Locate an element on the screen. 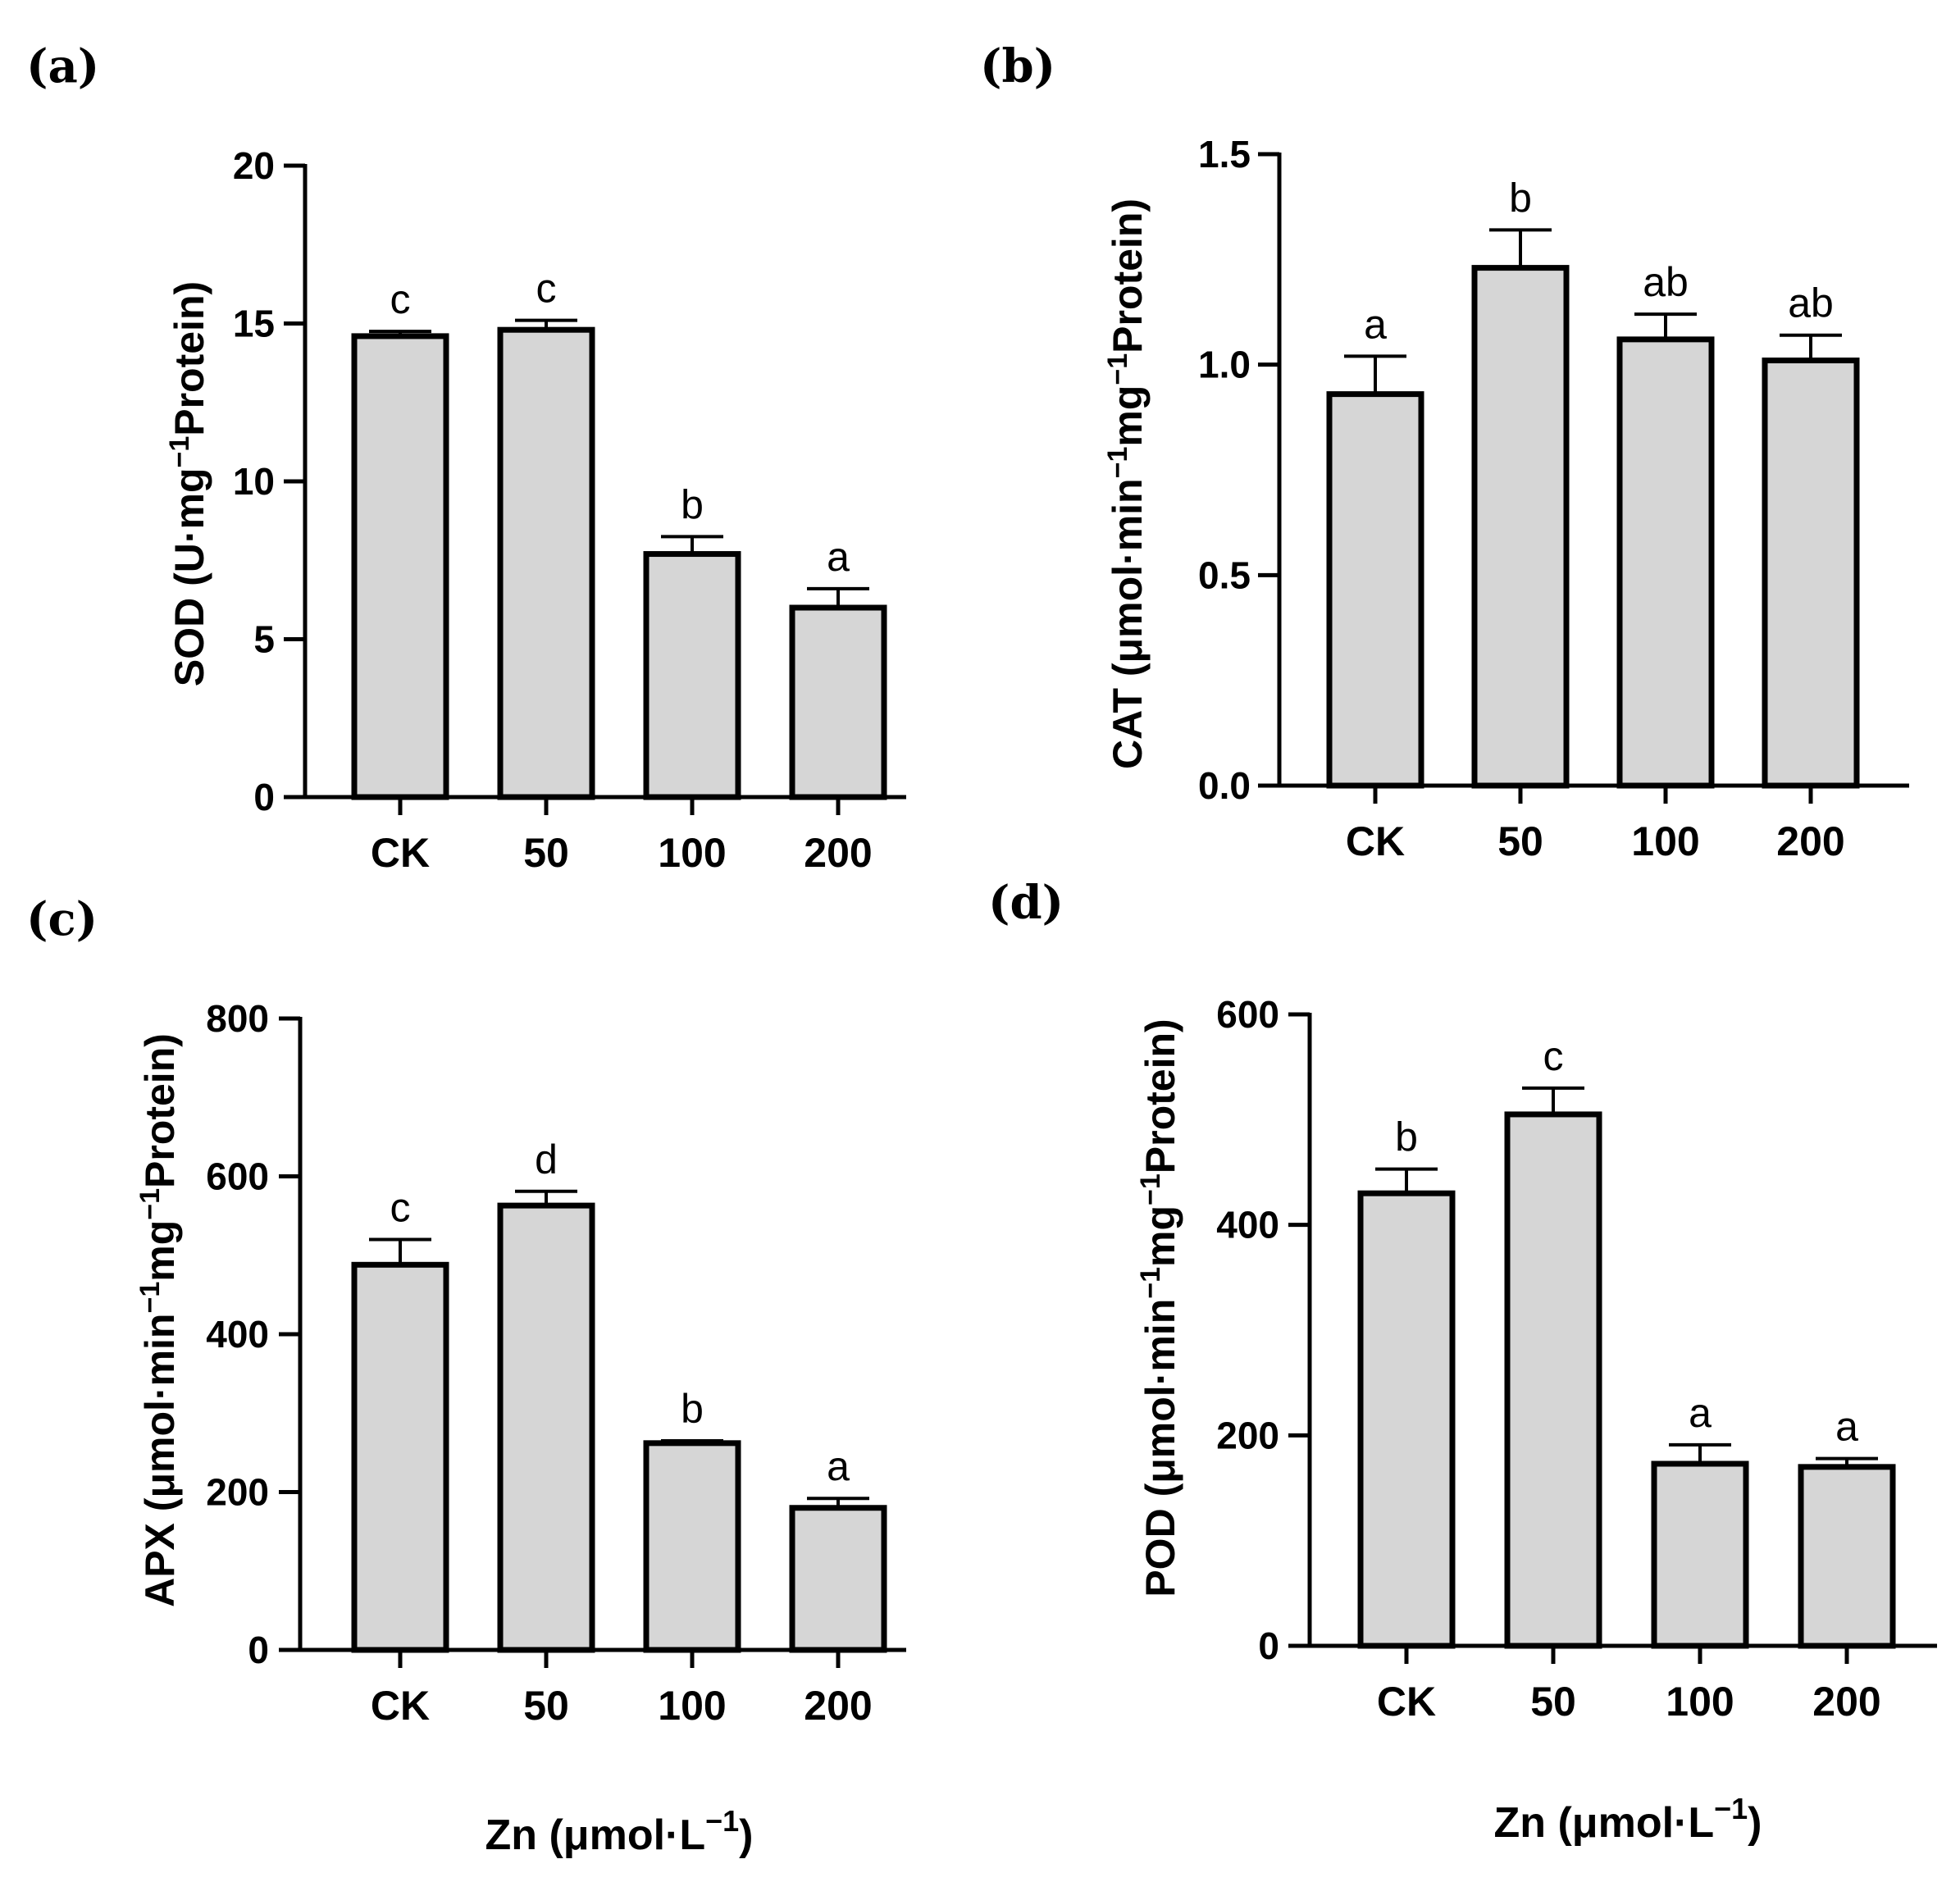 This screenshot has width=1960, height=1882. y-axis-label-b: CAT (μmol·min−1mg−1Protein) is located at coordinates (1127, 484).